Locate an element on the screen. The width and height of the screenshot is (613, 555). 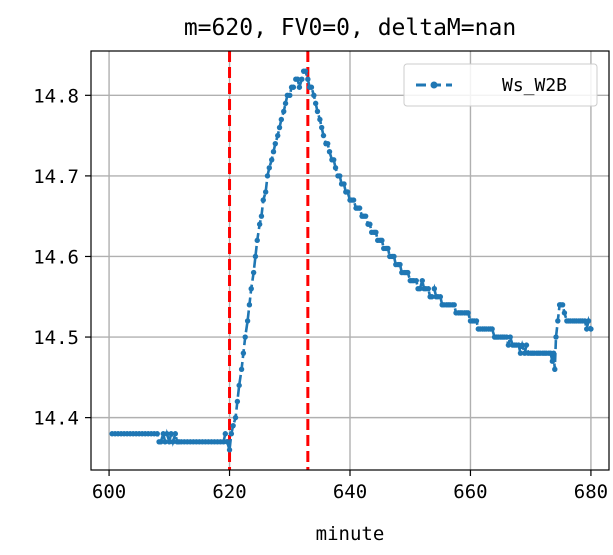
y-axis: 14.4 14.5 14.6 14.7 14.8 is located at coordinates (62, 257).